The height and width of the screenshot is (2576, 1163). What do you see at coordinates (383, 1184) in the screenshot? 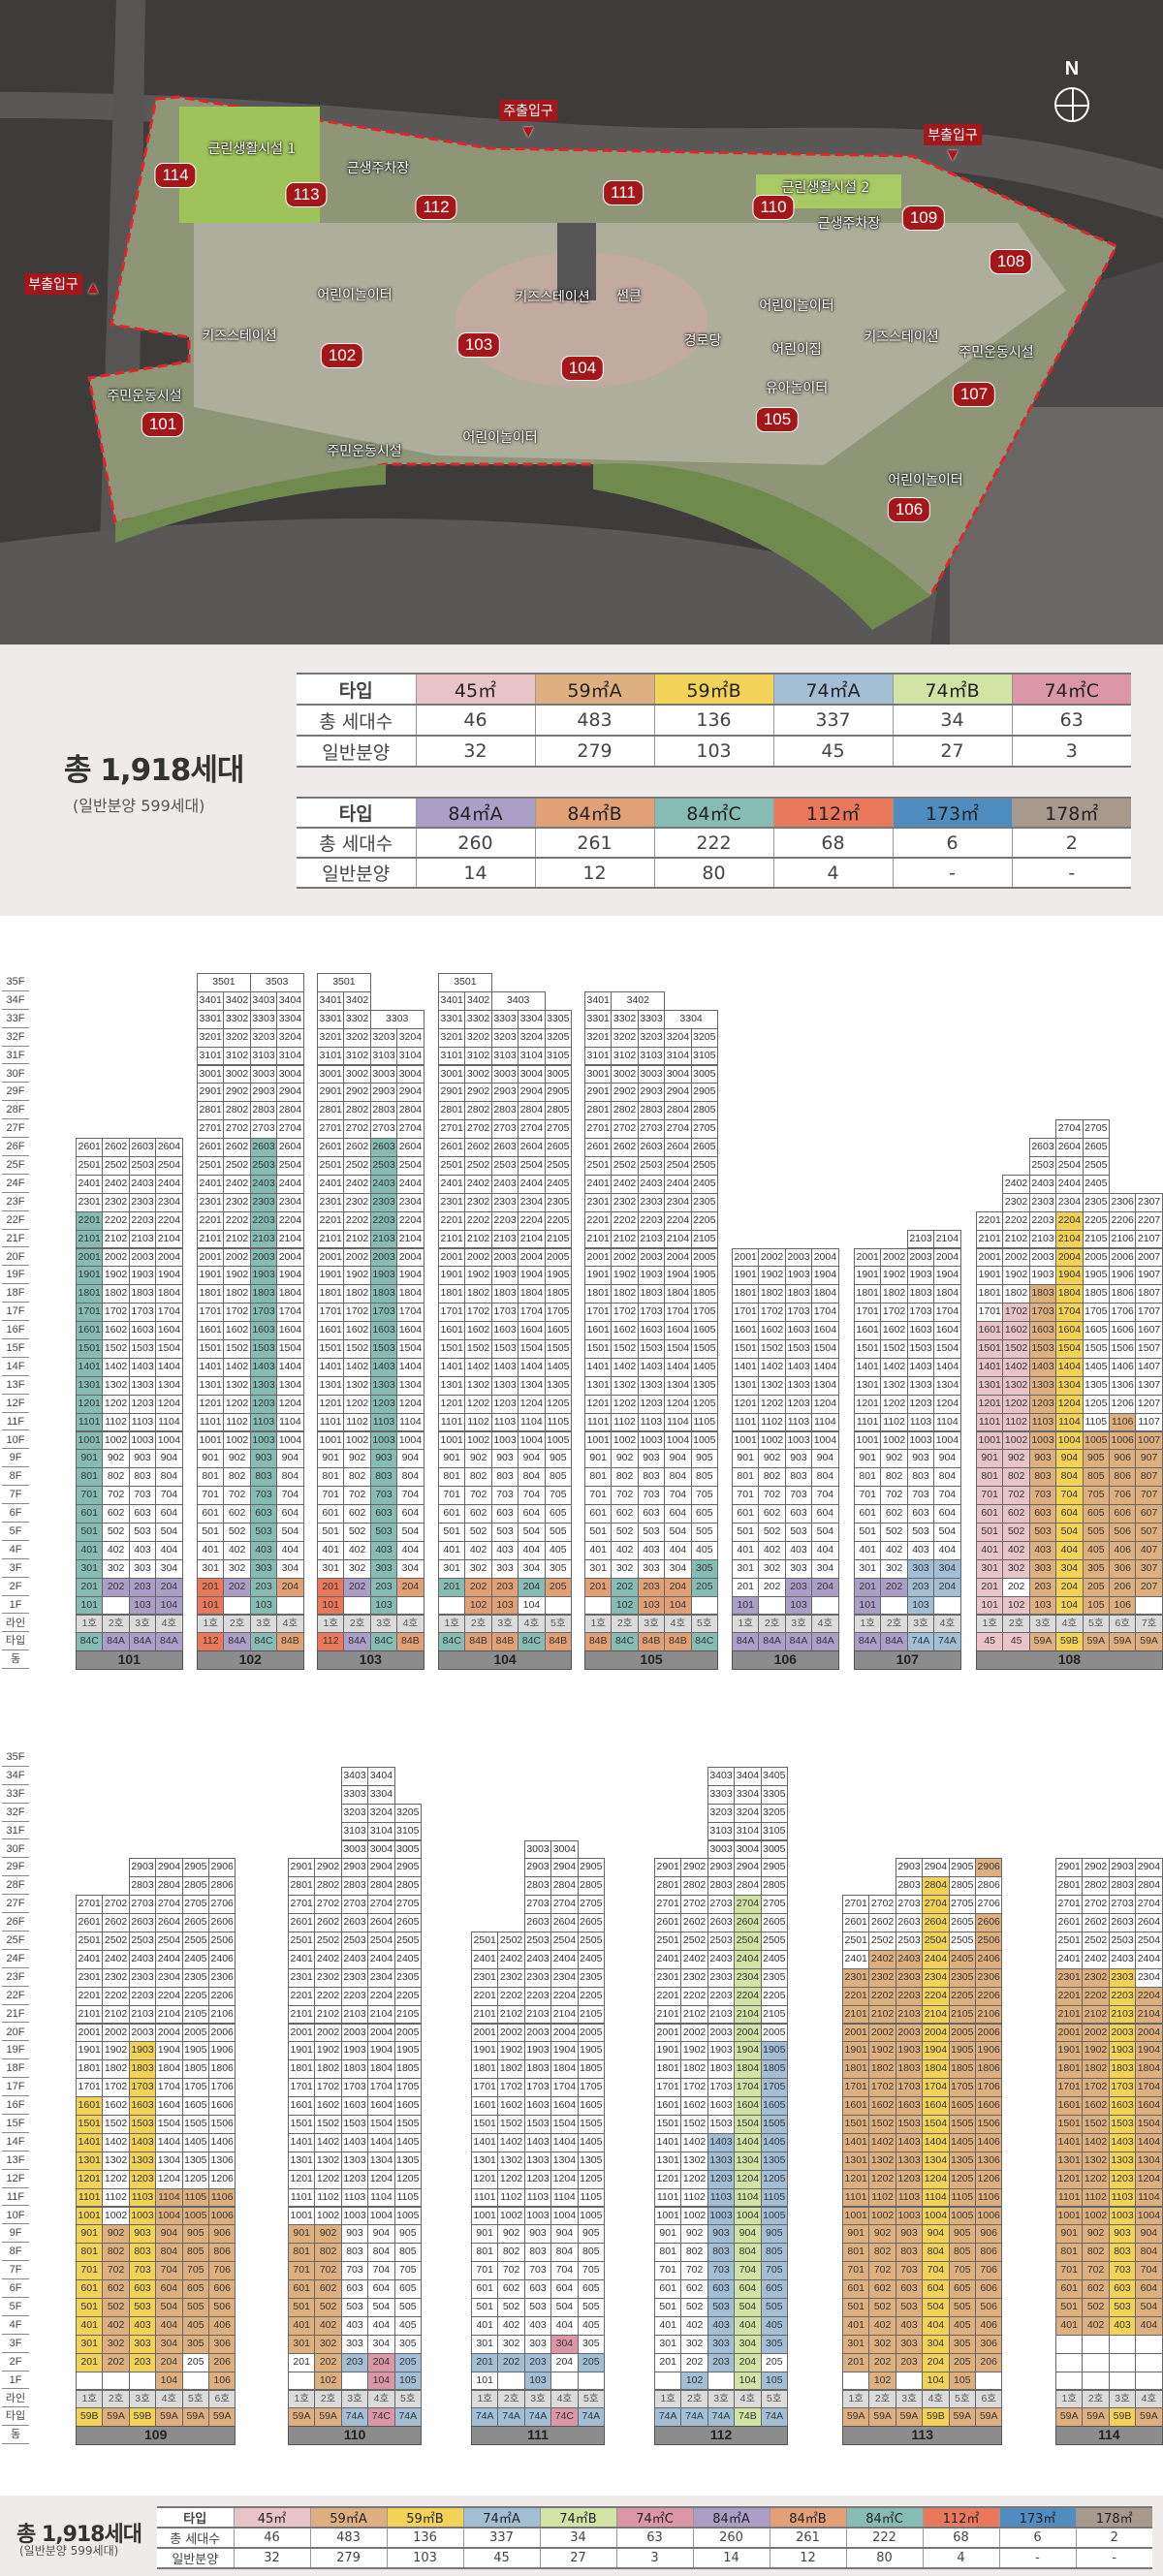
I see `unit-cell: 2403` at bounding box center [383, 1184].